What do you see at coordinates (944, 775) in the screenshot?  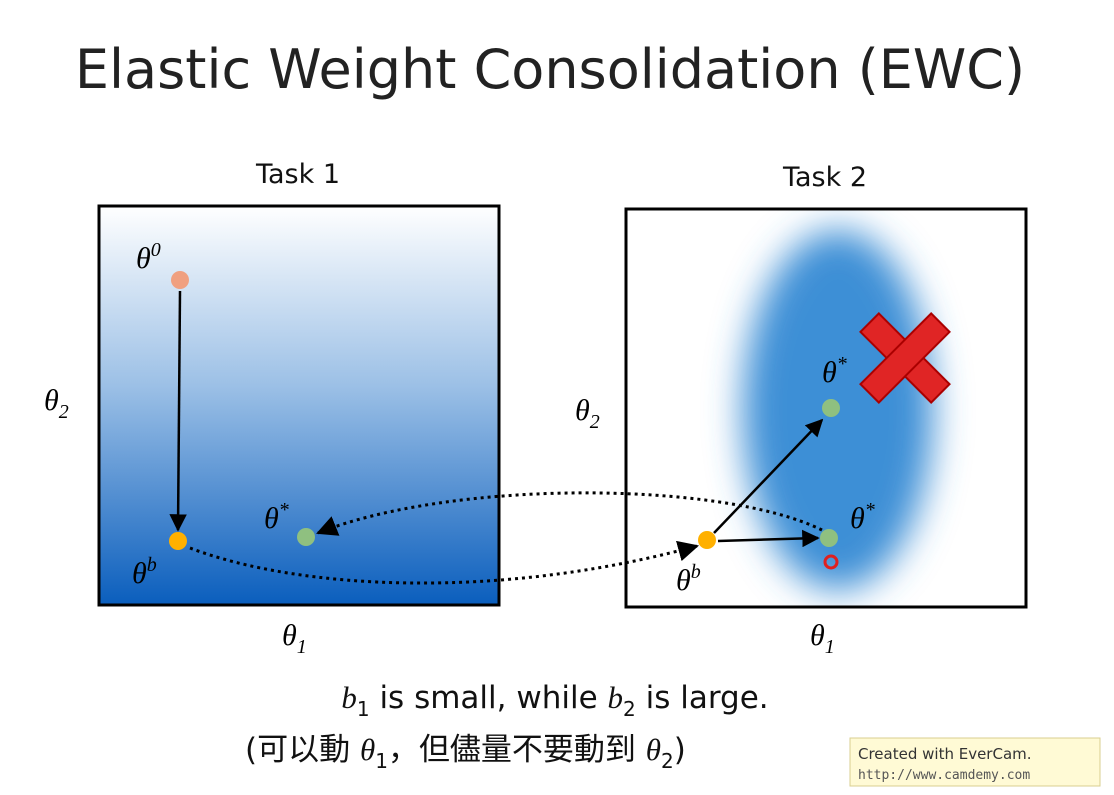 I see `watermark-url: http://www.camdemy.com` at bounding box center [944, 775].